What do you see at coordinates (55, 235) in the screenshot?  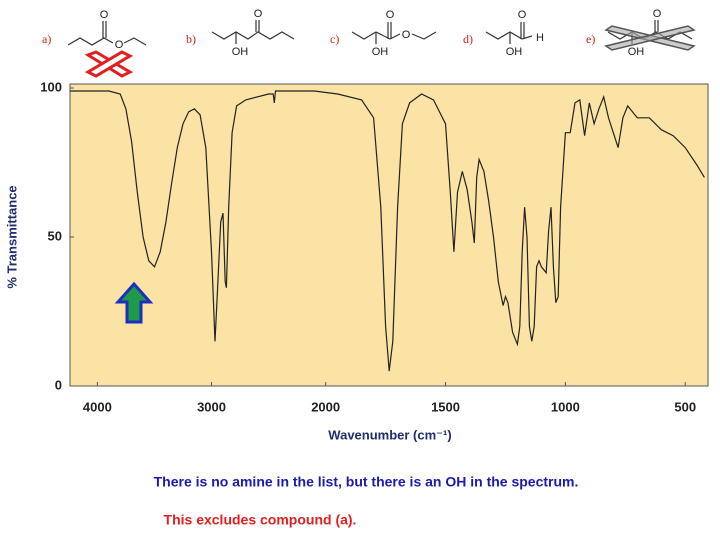 I see `y-tick-label: 50` at bounding box center [55, 235].